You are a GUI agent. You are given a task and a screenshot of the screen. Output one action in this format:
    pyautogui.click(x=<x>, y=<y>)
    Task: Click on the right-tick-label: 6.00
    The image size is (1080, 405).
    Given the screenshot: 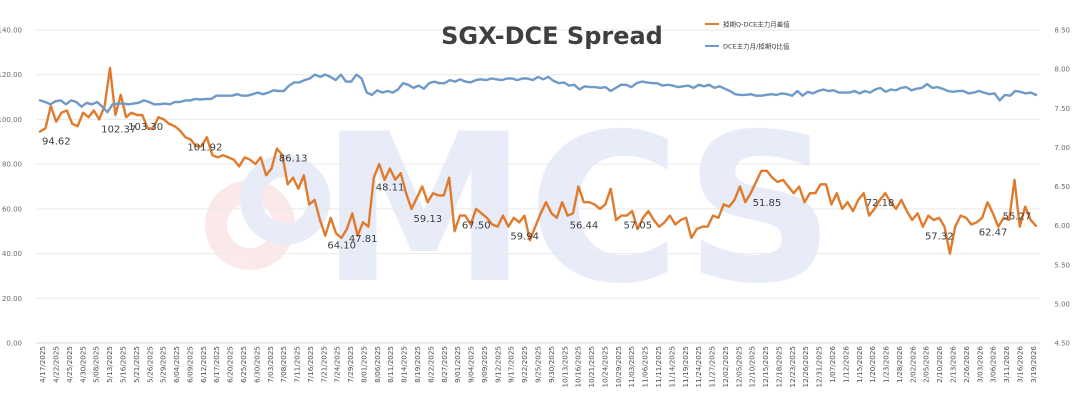 What is the action you would take?
    pyautogui.click(x=1062, y=226)
    